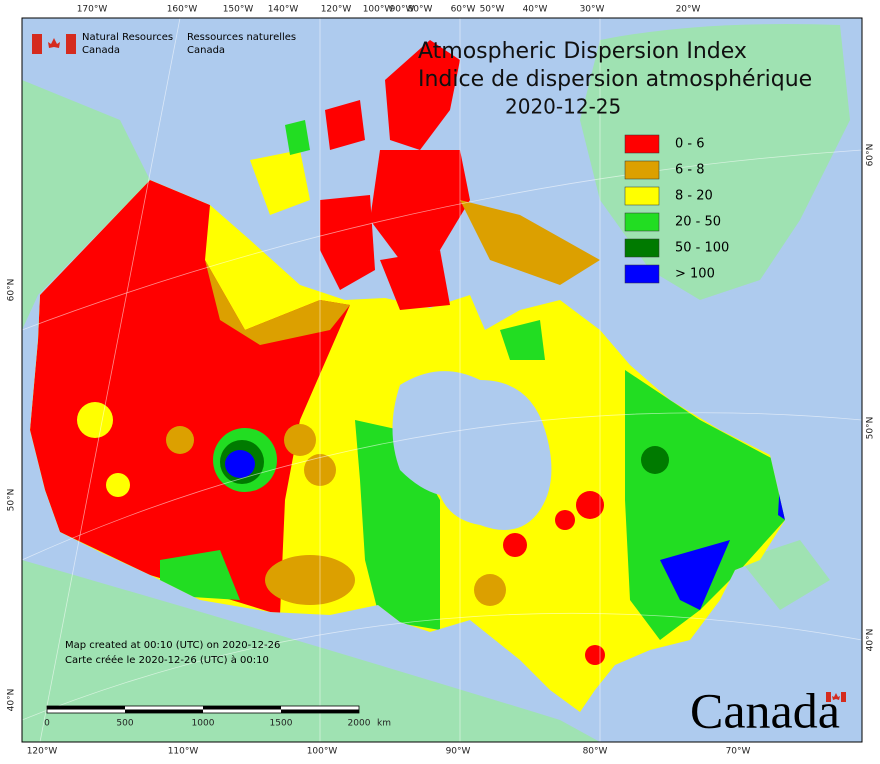 This screenshot has height=764, width=880. What do you see at coordinates (283, 10) in the screenshot?
I see `top-label: 140°W` at bounding box center [283, 10].